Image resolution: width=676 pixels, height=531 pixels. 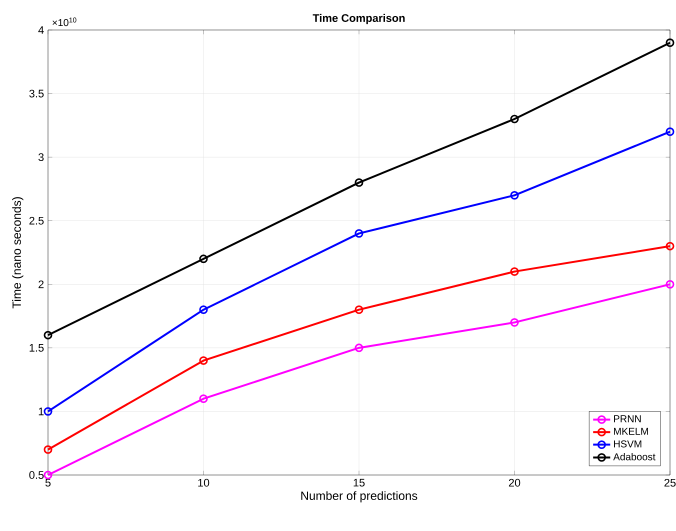 I want to click on legend-label: PRNN, so click(x=627, y=418).